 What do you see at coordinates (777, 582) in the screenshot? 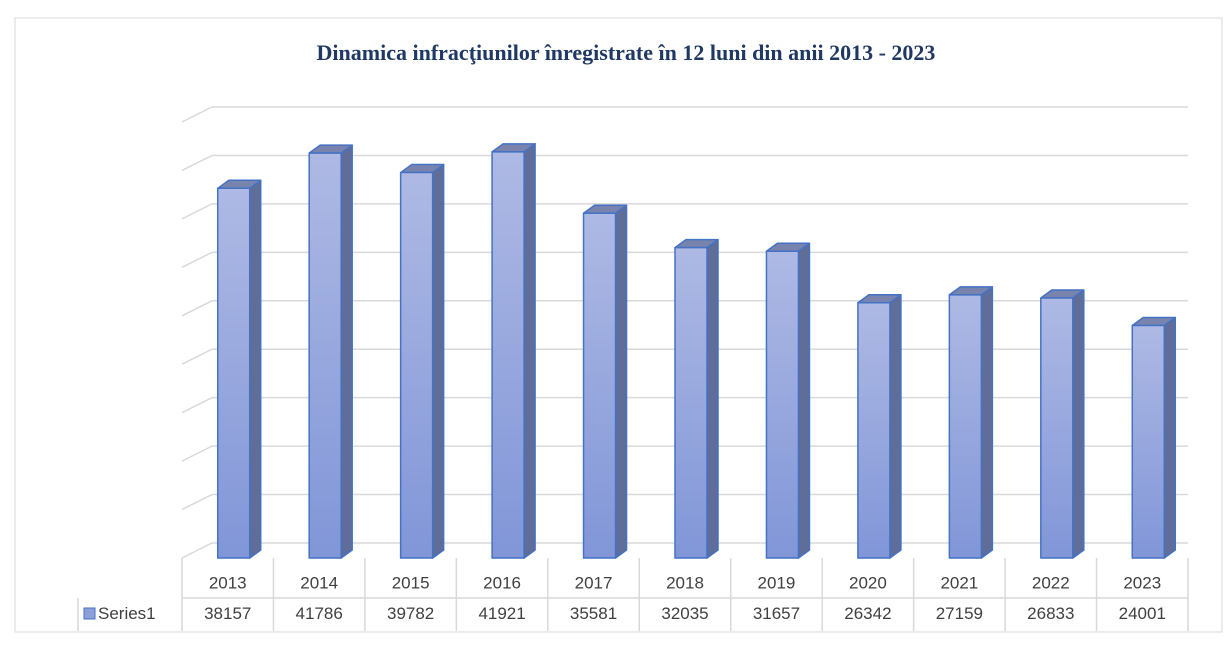
I see `x-tick-label: 2019` at bounding box center [777, 582].